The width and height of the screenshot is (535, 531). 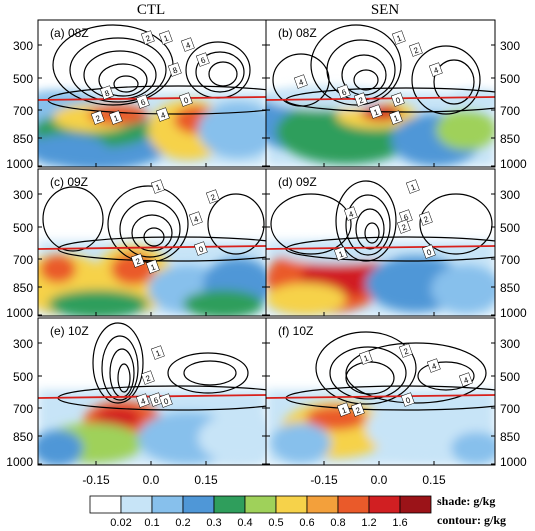 What do you see at coordinates (297, 182) in the screenshot?
I see `panel-label-d: (d) 09Z` at bounding box center [297, 182].